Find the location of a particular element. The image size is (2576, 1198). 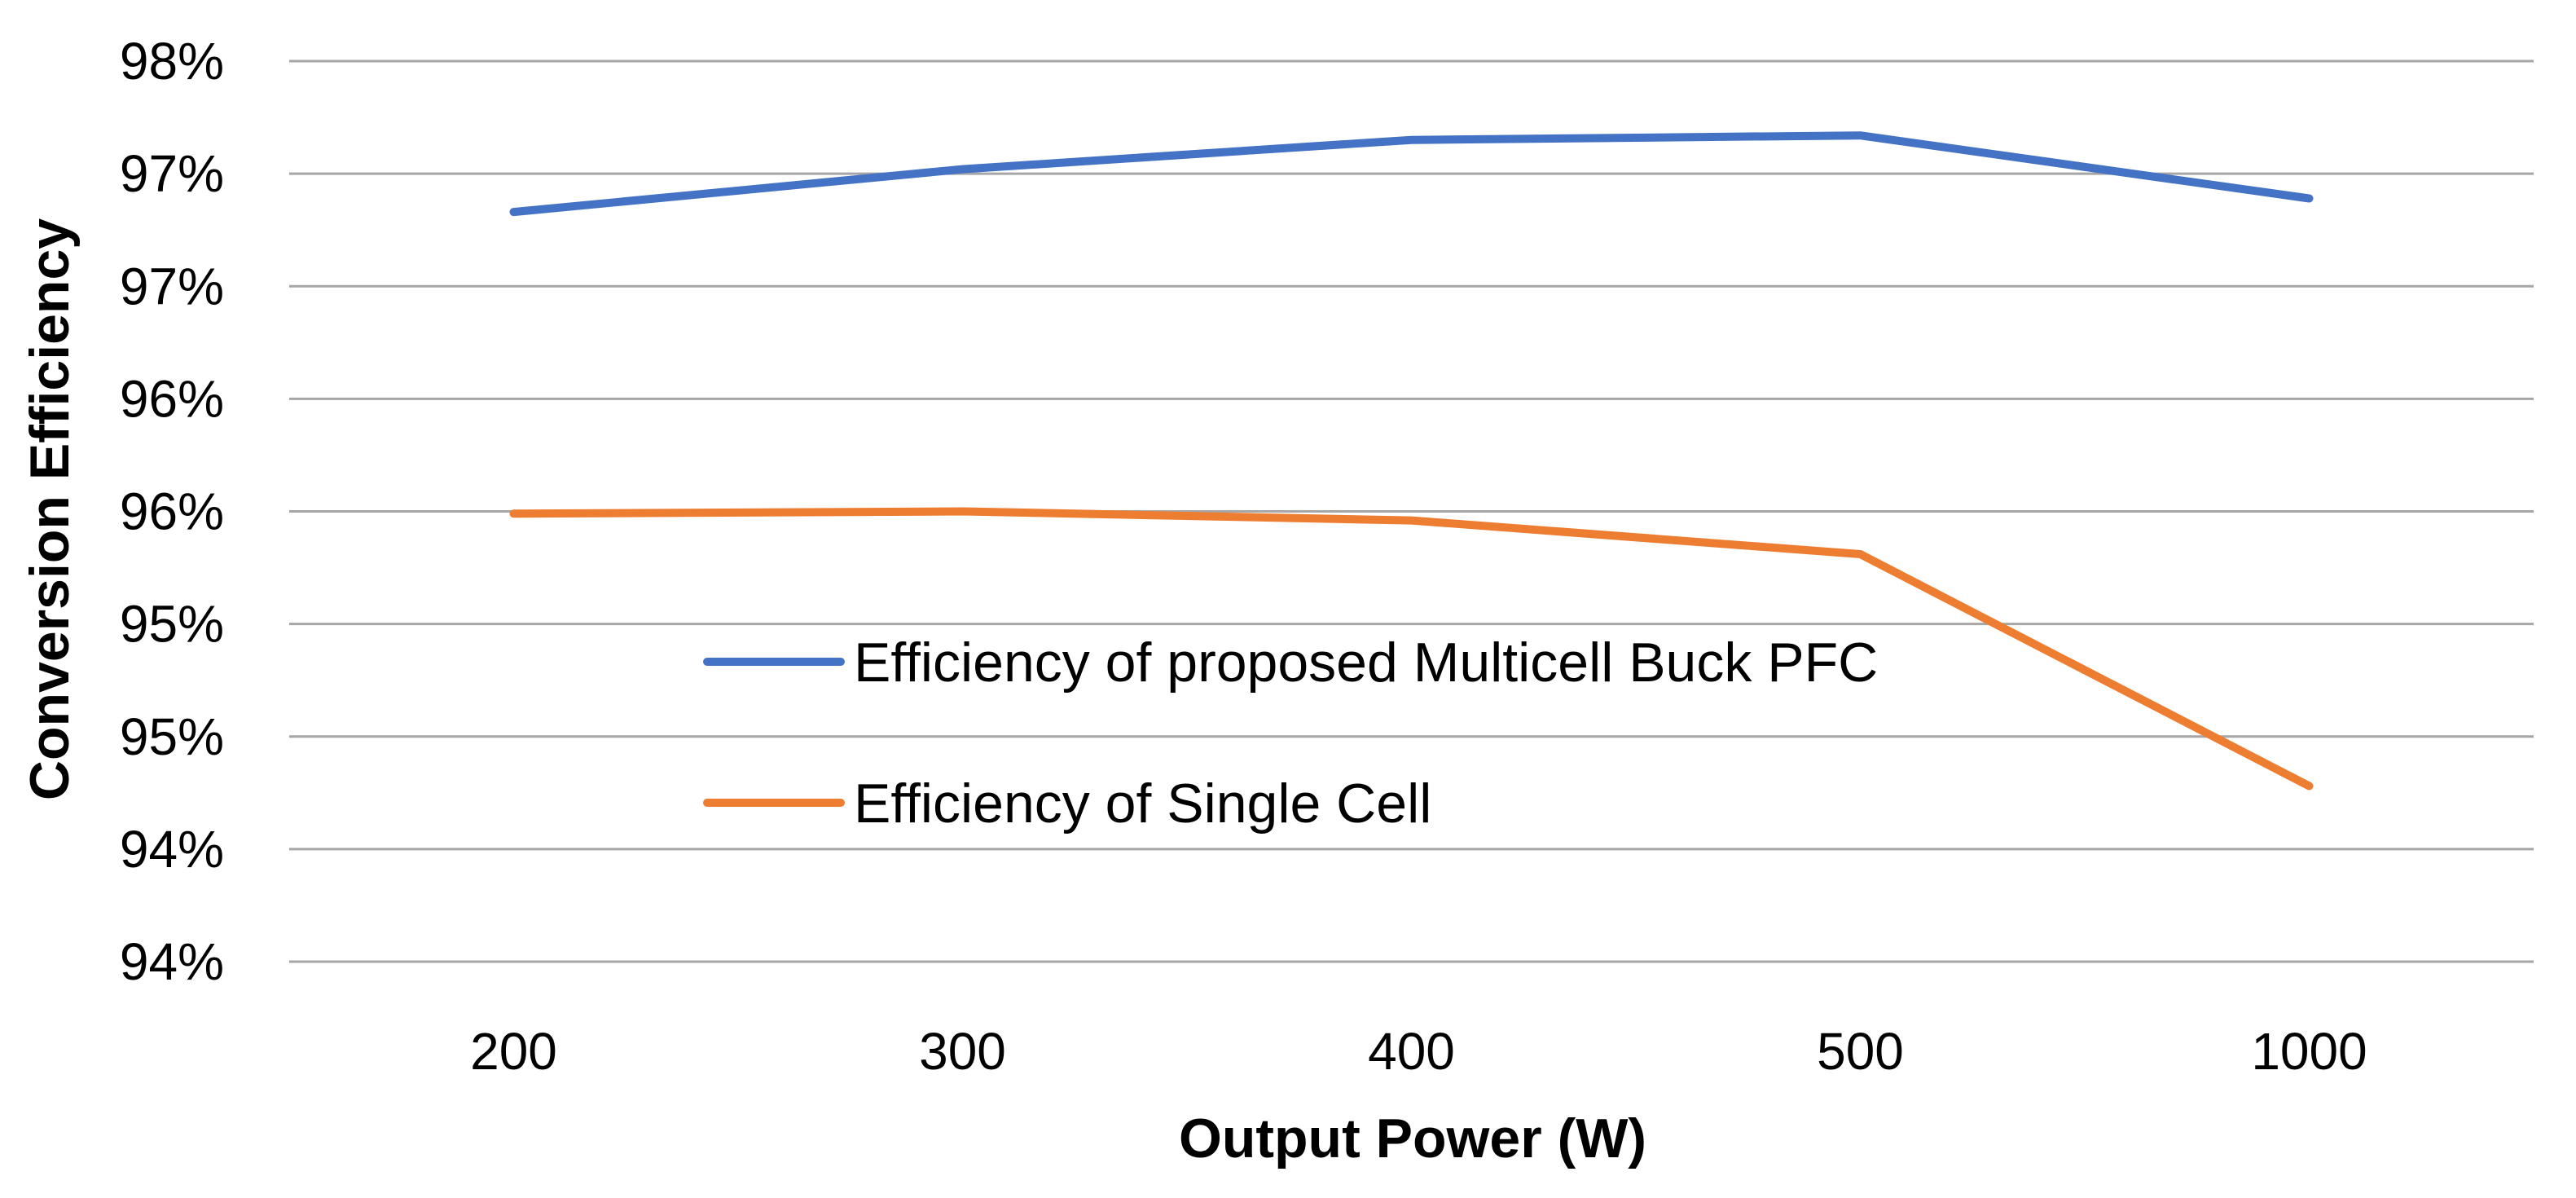

series-line-multicell is located at coordinates (1411, 174).